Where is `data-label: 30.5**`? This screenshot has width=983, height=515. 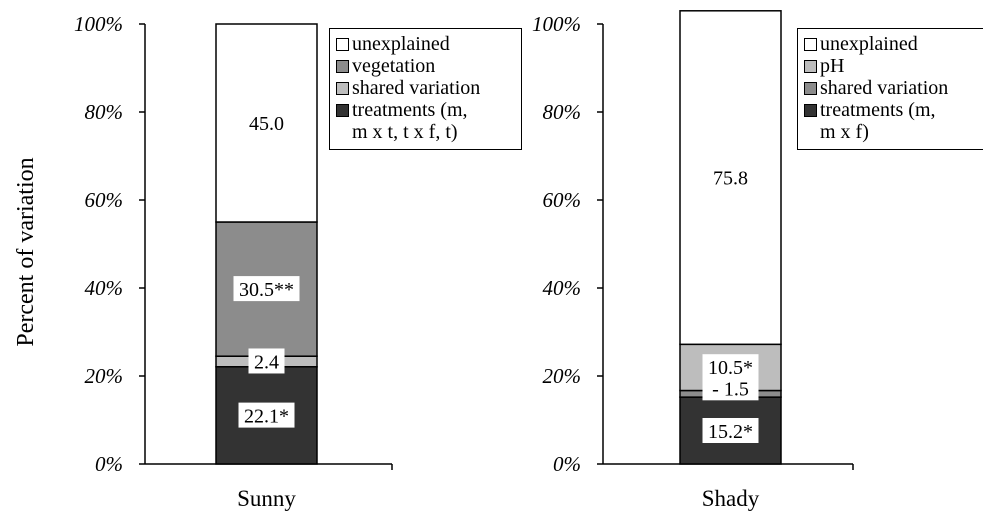 data-label: 30.5** is located at coordinates (266, 290).